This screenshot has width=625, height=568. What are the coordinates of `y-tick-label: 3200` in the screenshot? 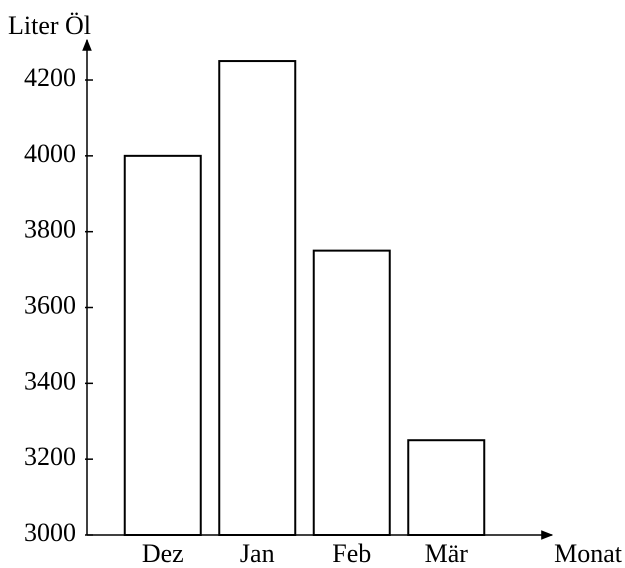 It's located at (50, 456).